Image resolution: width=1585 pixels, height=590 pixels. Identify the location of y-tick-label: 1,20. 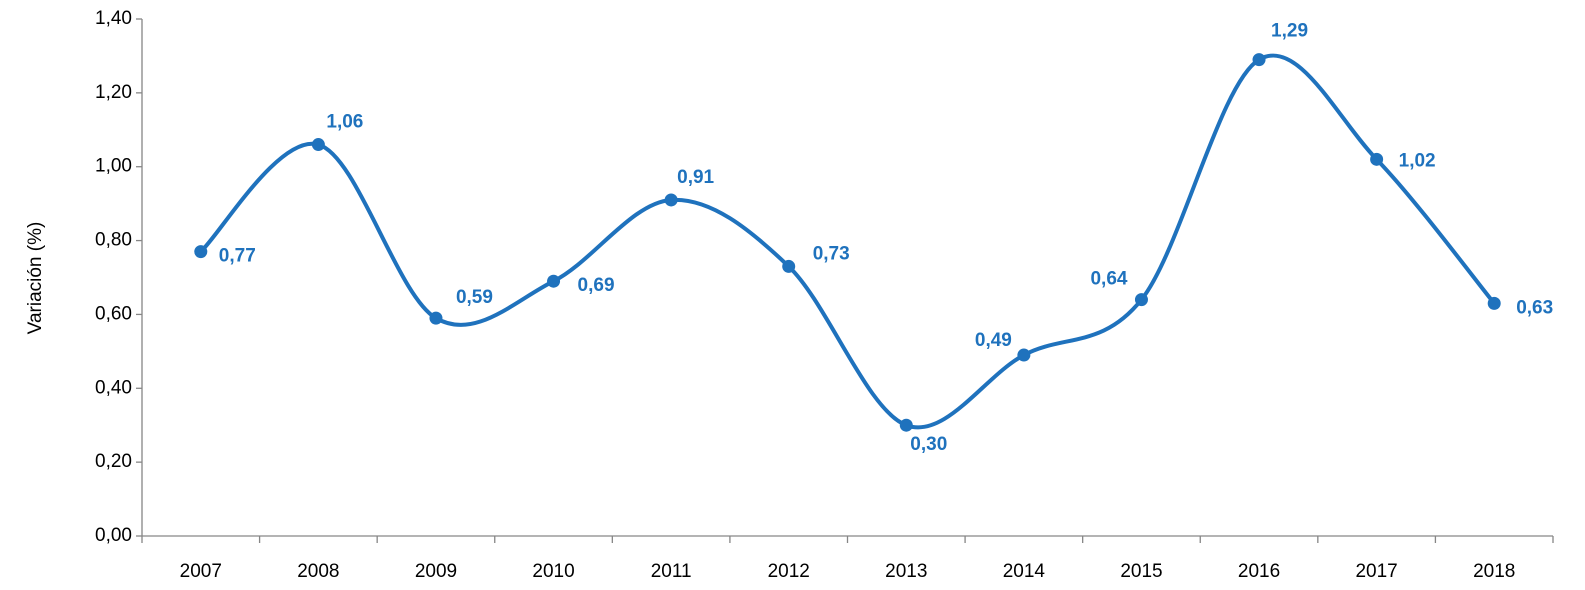
(113, 92).